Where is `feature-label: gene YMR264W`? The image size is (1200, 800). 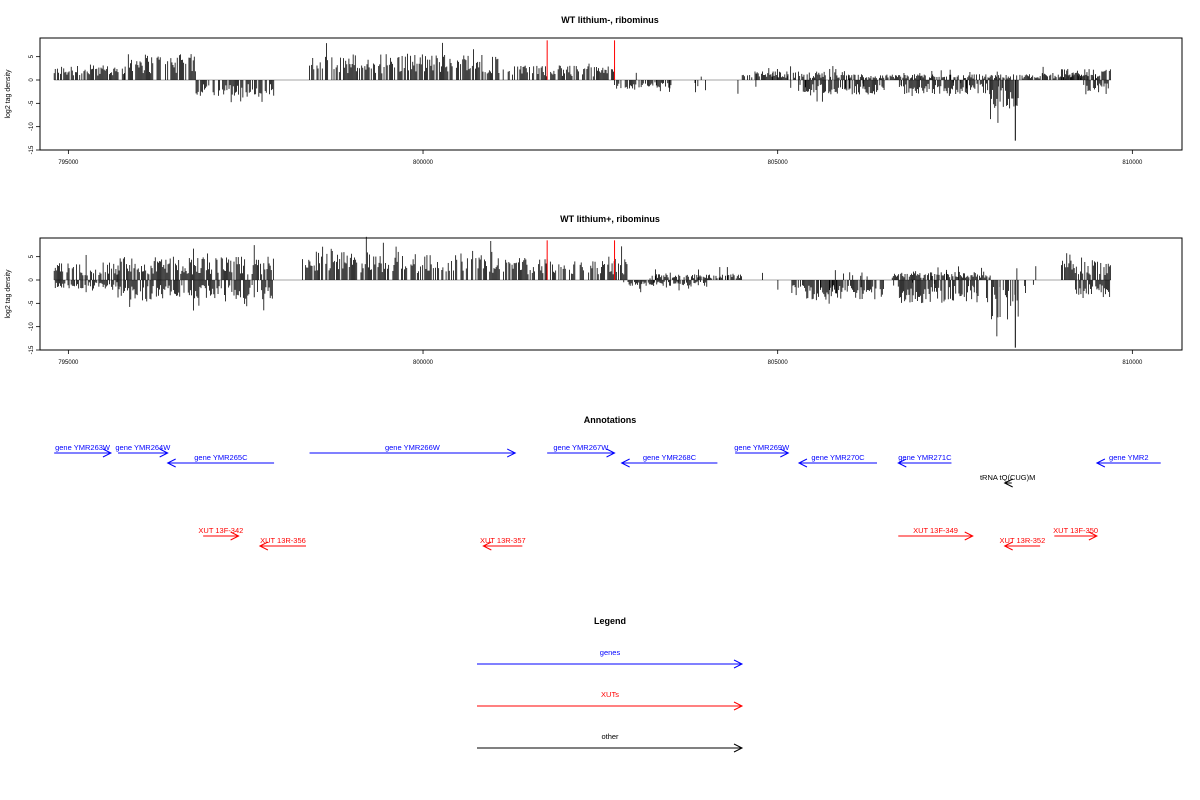
feature-label: gene YMR264W is located at coordinates (143, 447).